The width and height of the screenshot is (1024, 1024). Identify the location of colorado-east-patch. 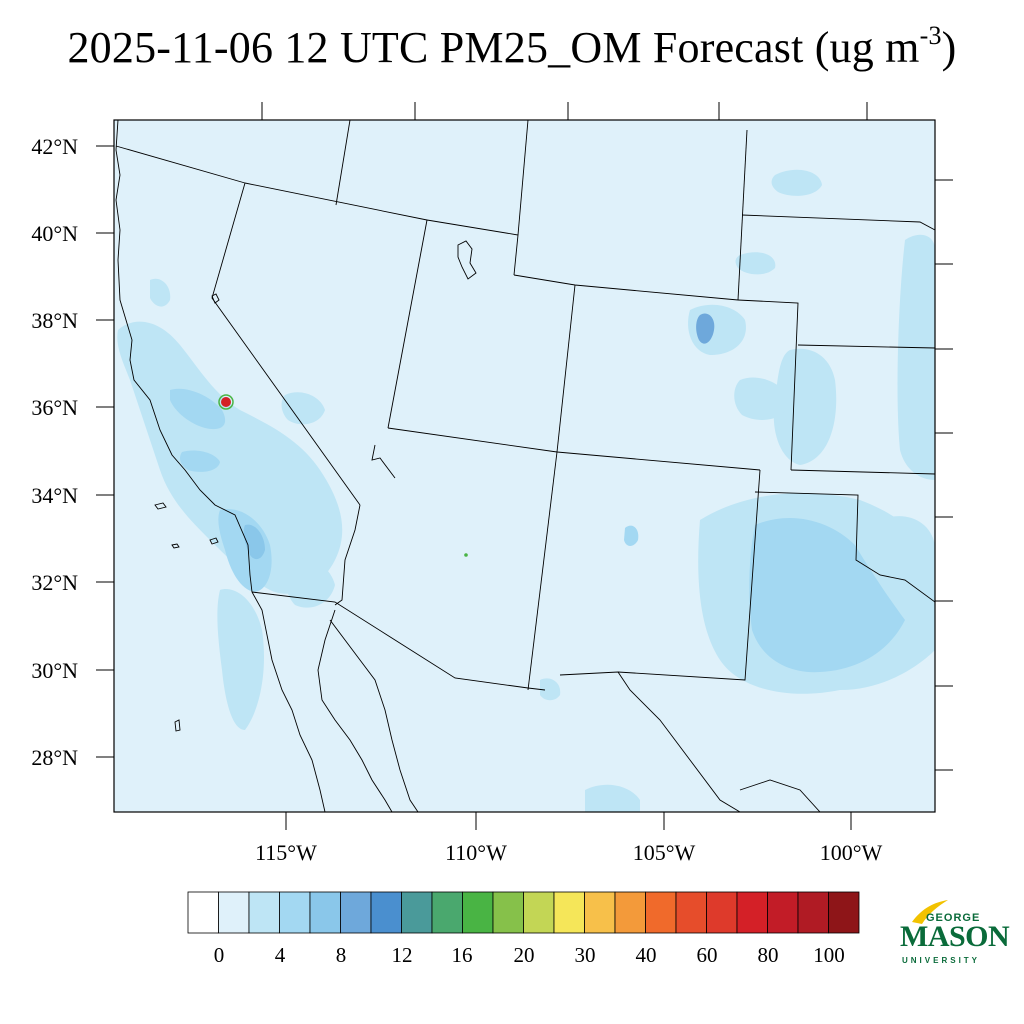
(762, 398).